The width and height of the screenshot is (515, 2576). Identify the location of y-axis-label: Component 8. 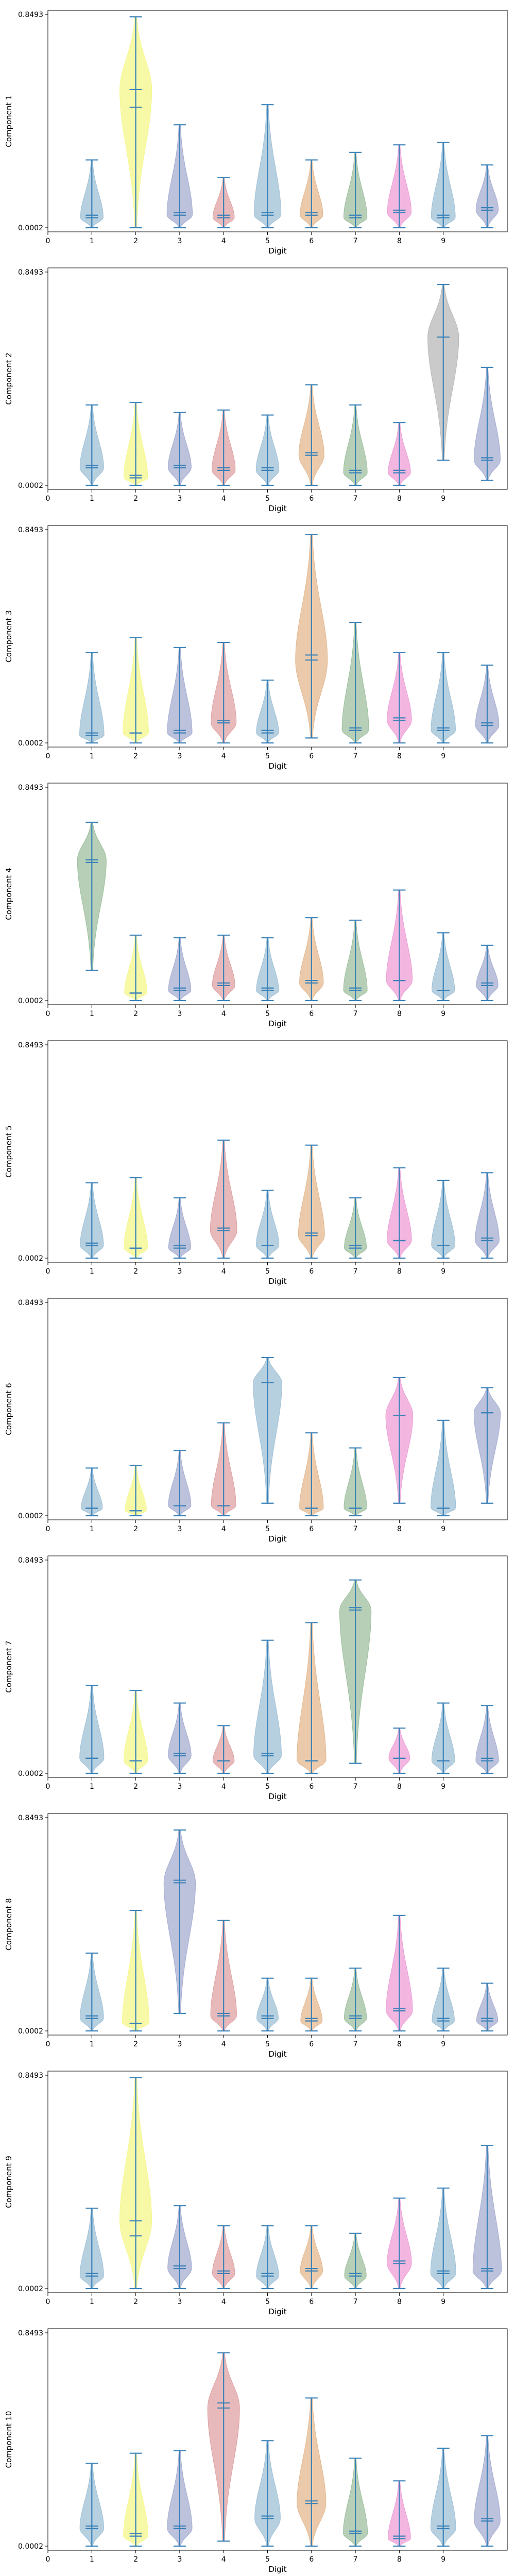
(9, 1924).